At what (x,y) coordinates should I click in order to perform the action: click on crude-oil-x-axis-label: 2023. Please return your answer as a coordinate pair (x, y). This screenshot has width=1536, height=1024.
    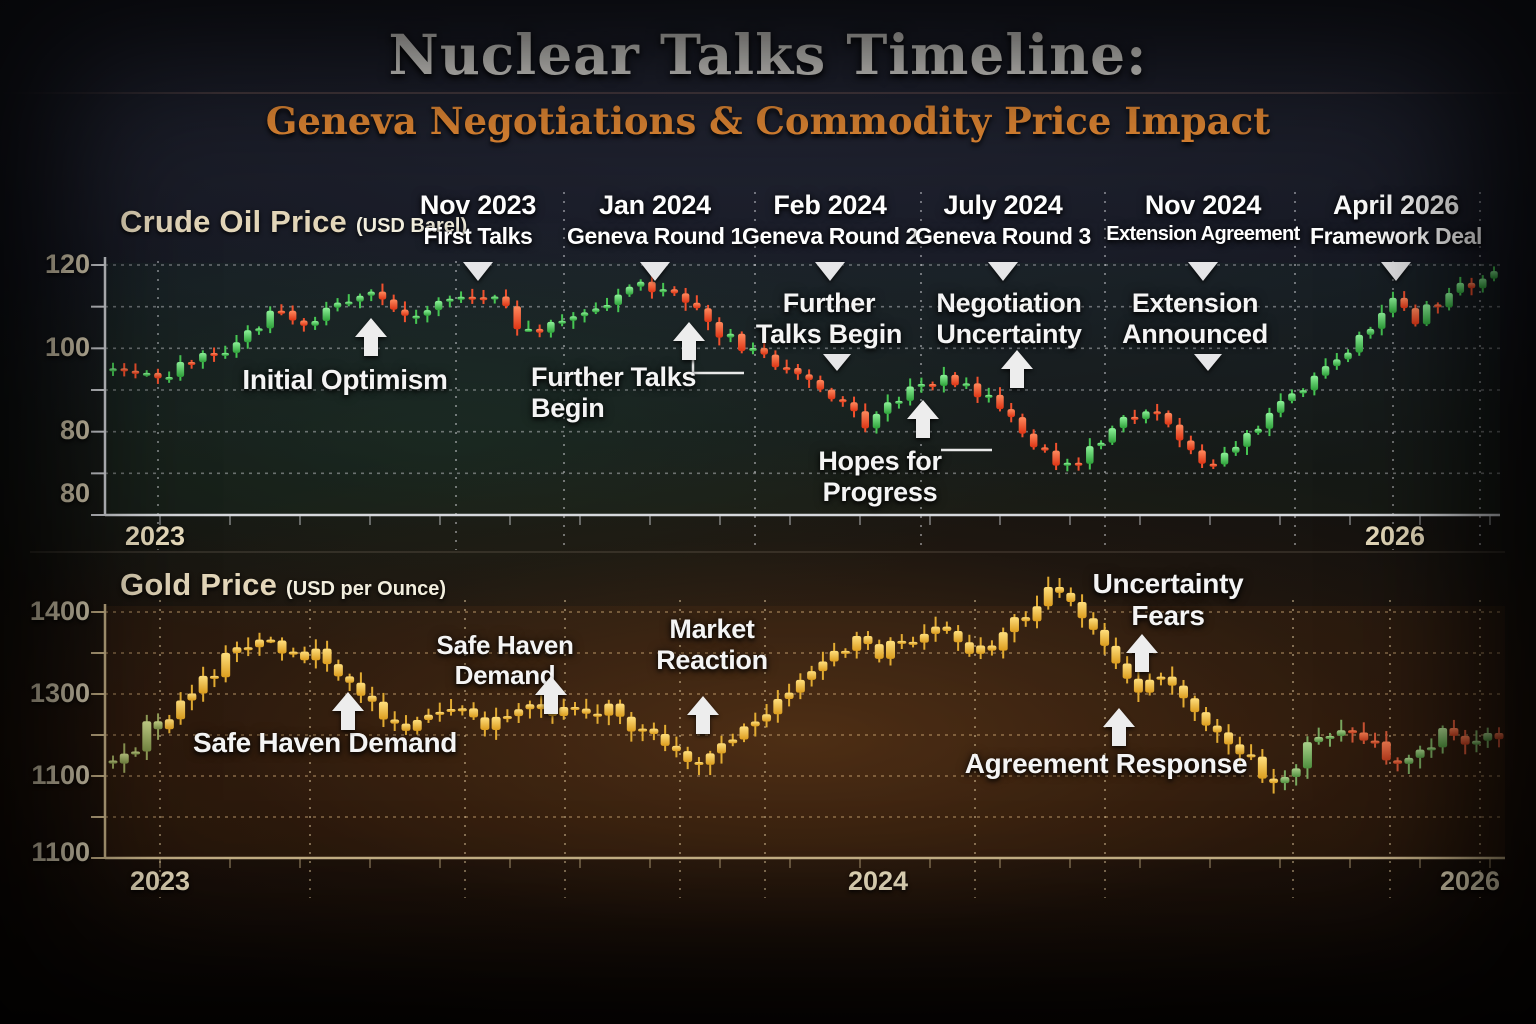
    Looking at the image, I should click on (155, 536).